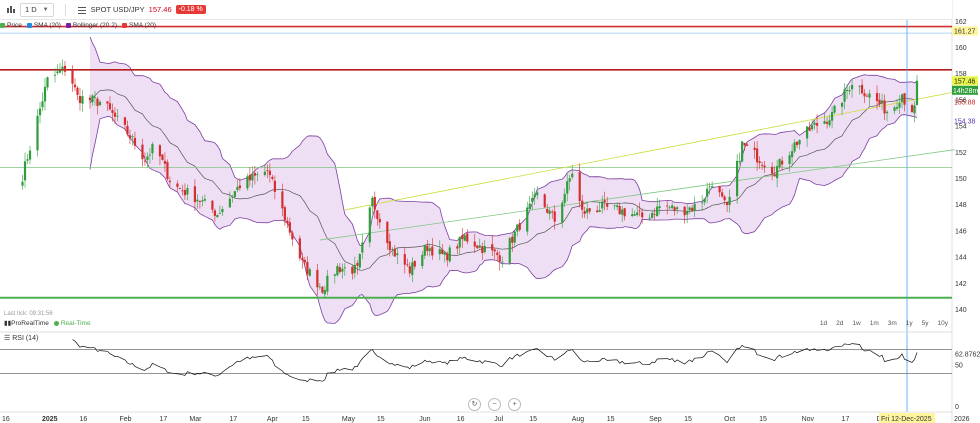 This screenshot has width=980, height=423. What do you see at coordinates (961, 258) in the screenshot?
I see `y-tick-label: 144` at bounding box center [961, 258].